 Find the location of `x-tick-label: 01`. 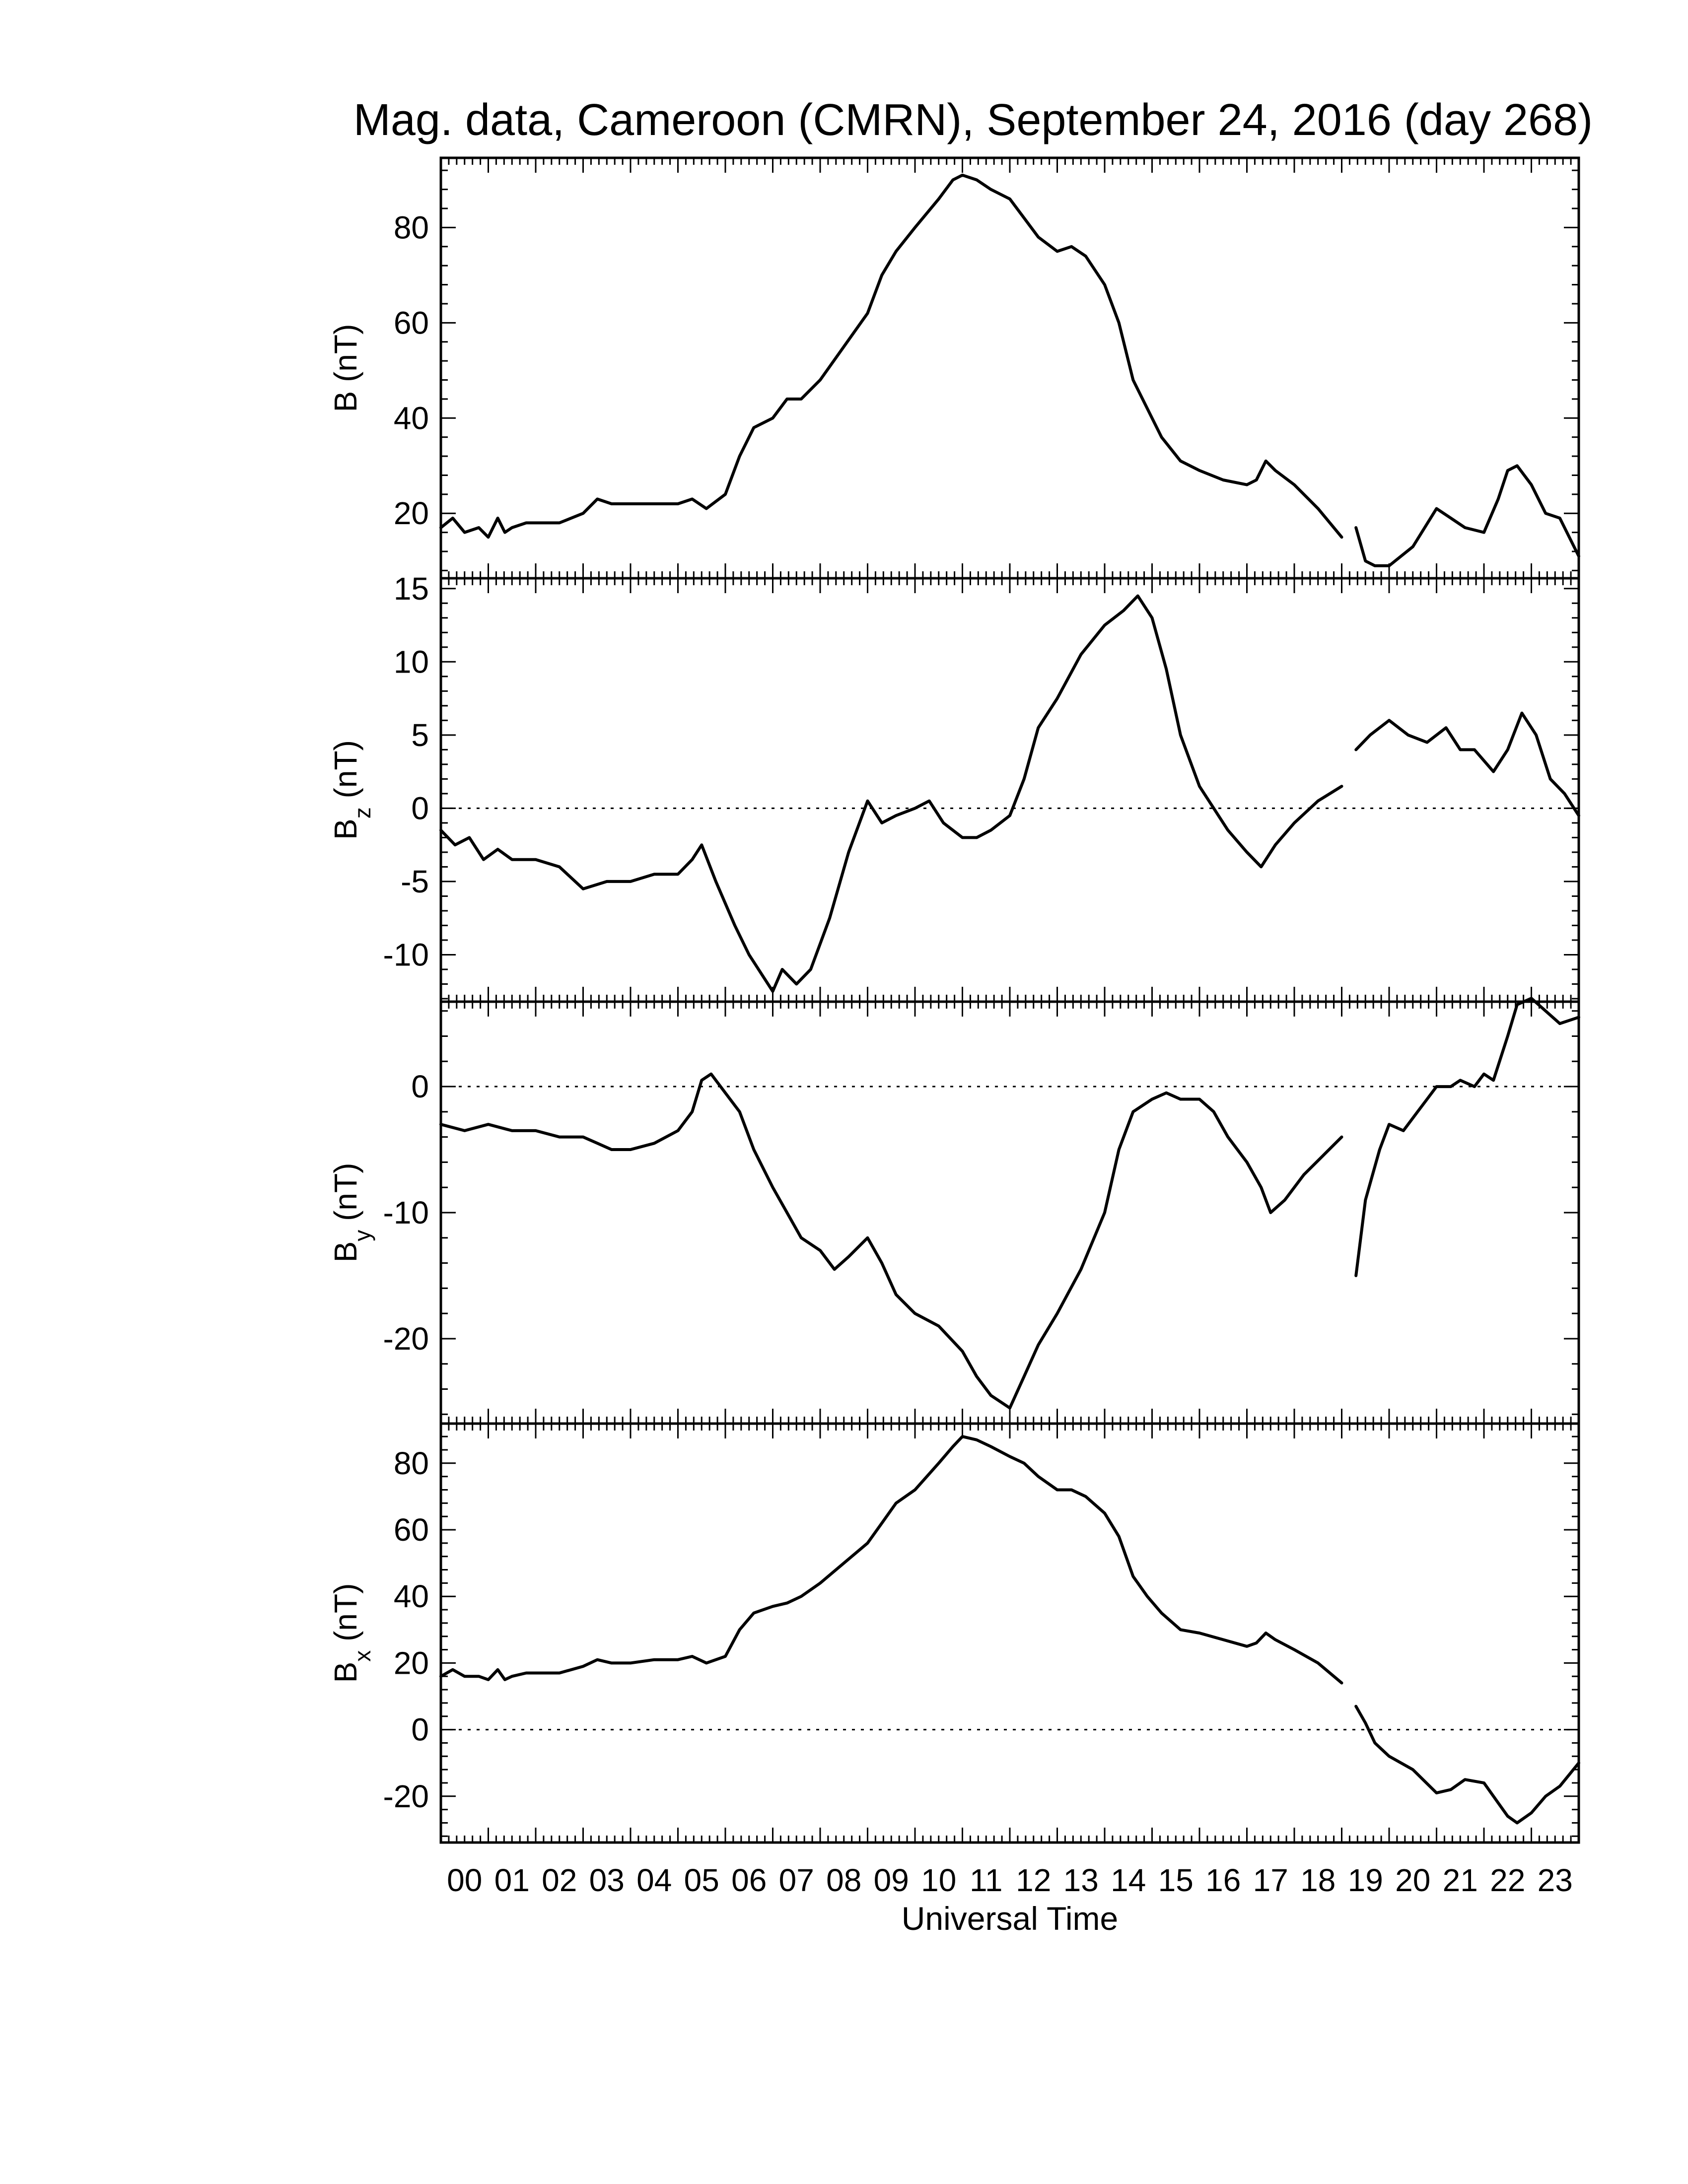

x-tick-label: 01 is located at coordinates (512, 1880).